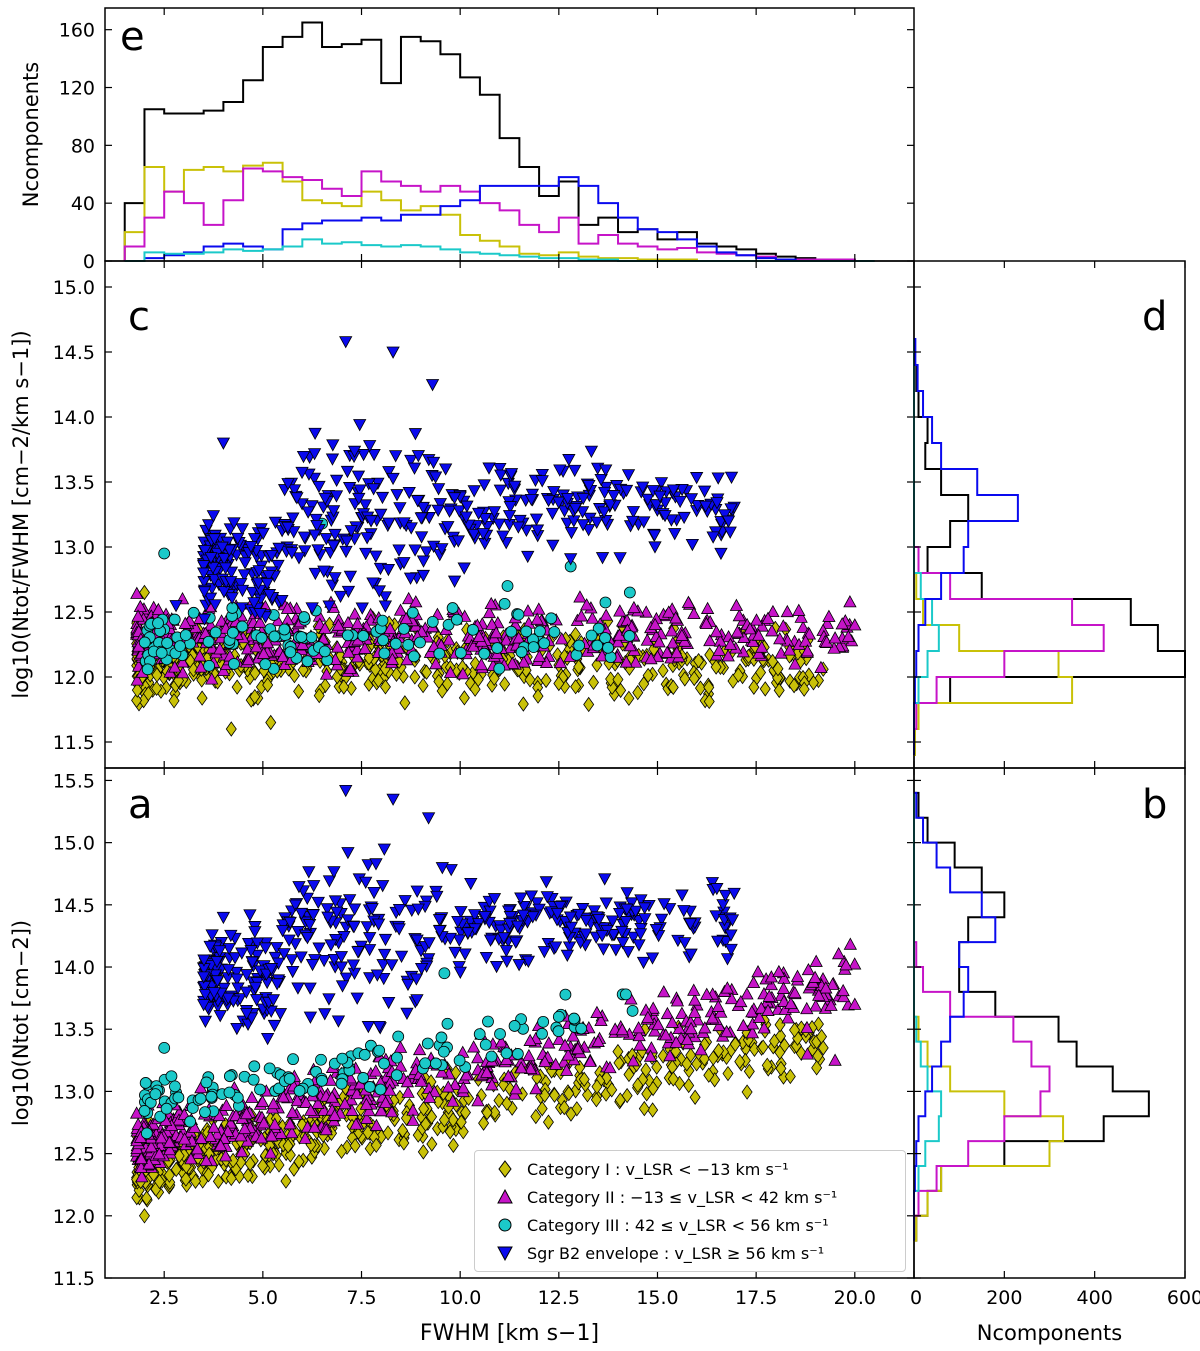  I want to click on legend-diamond-marker, so click(505, 1169).